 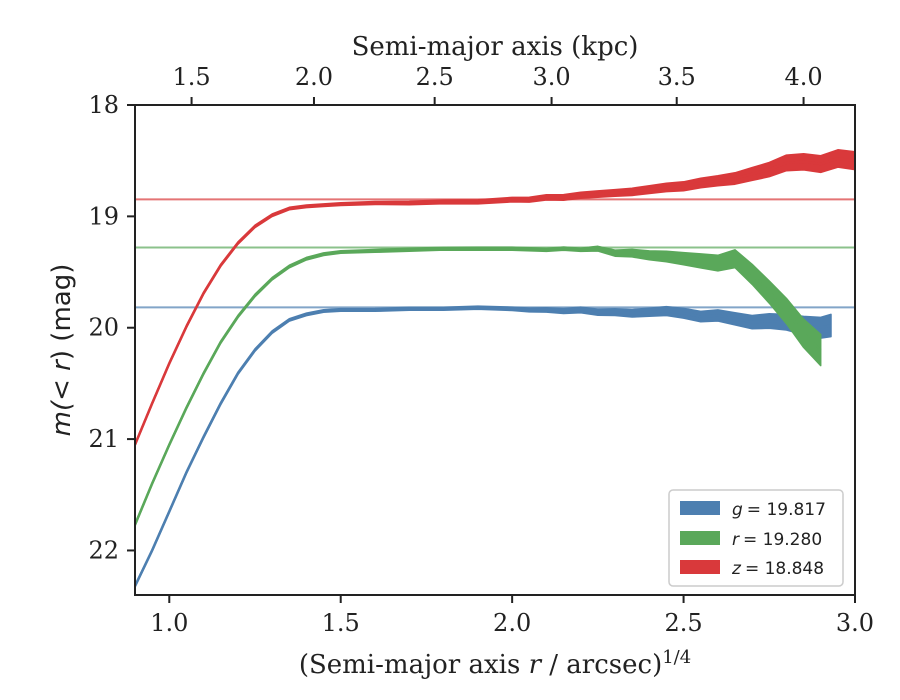 I want to click on top-x-tick-label: 3.5, so click(x=677, y=77).